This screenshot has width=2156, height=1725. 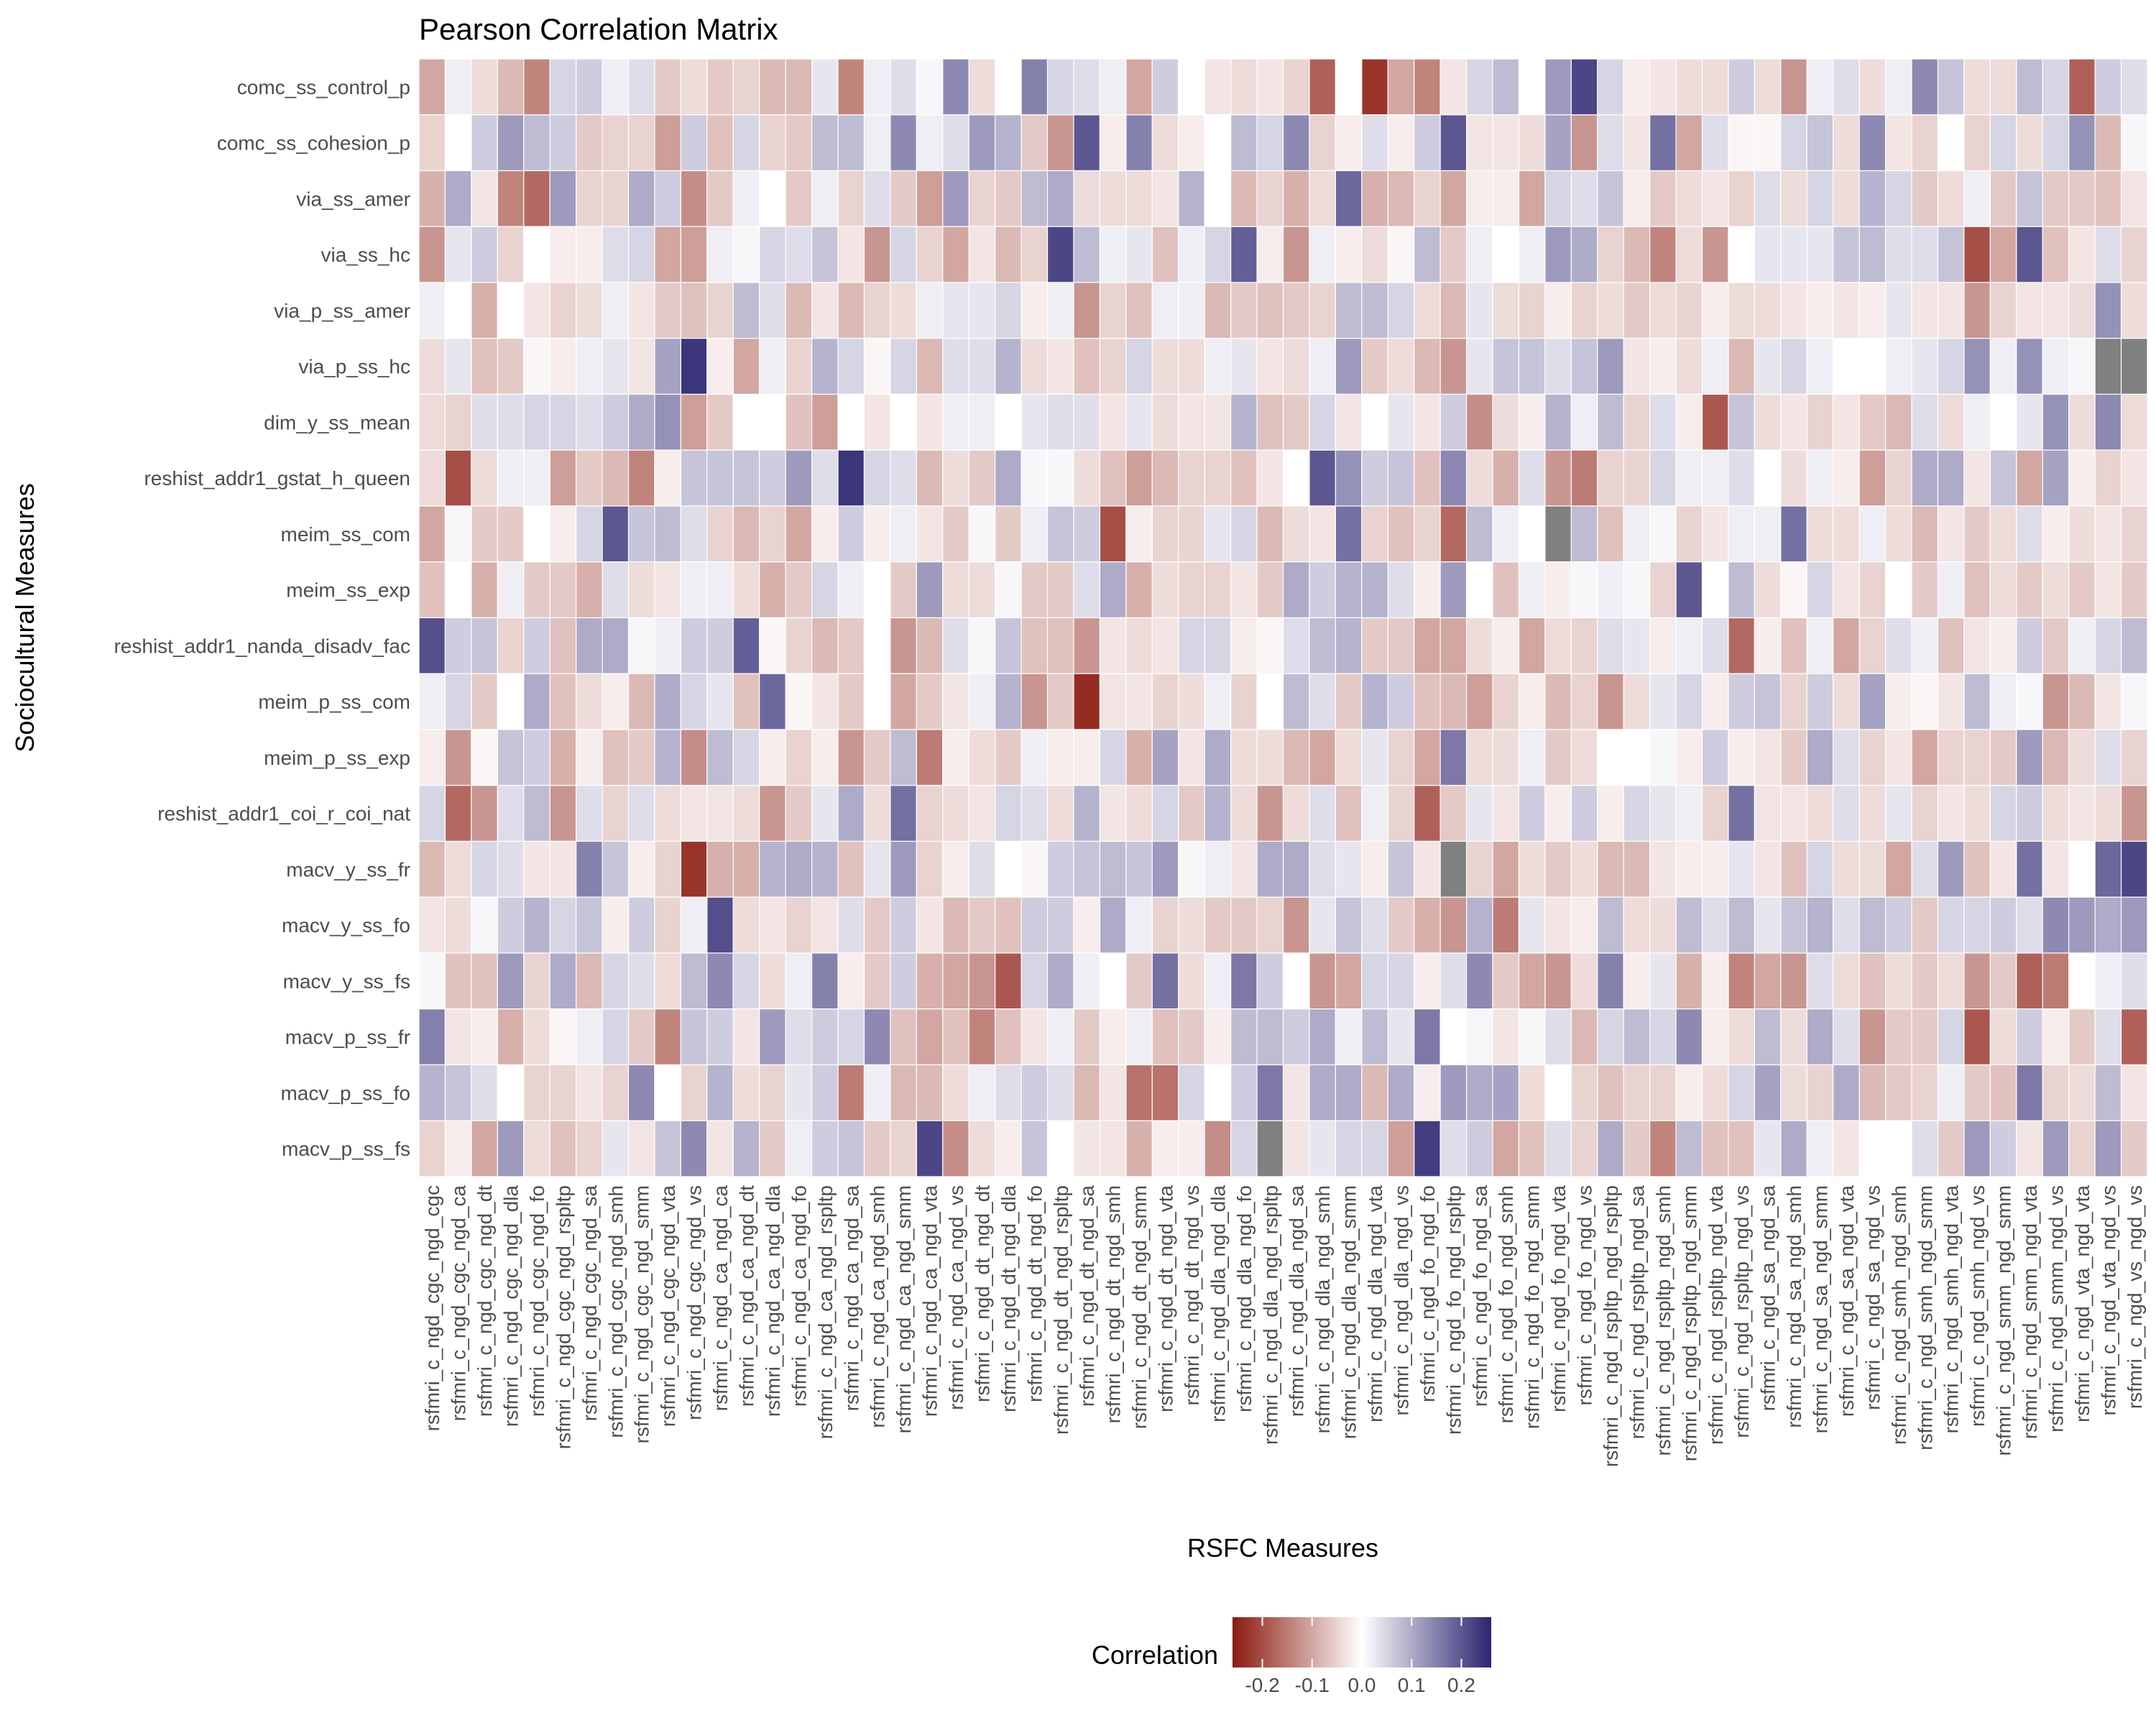 I want to click on x-tick-label: rsfmri_c_ngd_ca_ngd_rspltp, so click(x=825, y=1312).